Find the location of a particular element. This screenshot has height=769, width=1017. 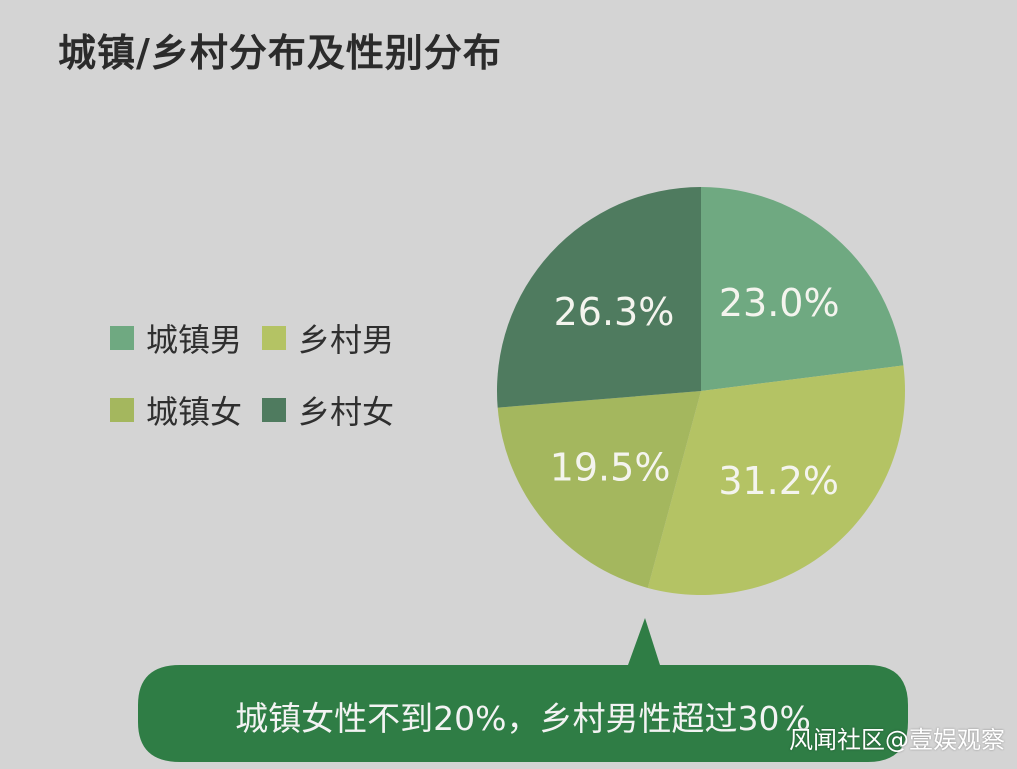

pie-slice-label: 23.0% is located at coordinates (779, 303).